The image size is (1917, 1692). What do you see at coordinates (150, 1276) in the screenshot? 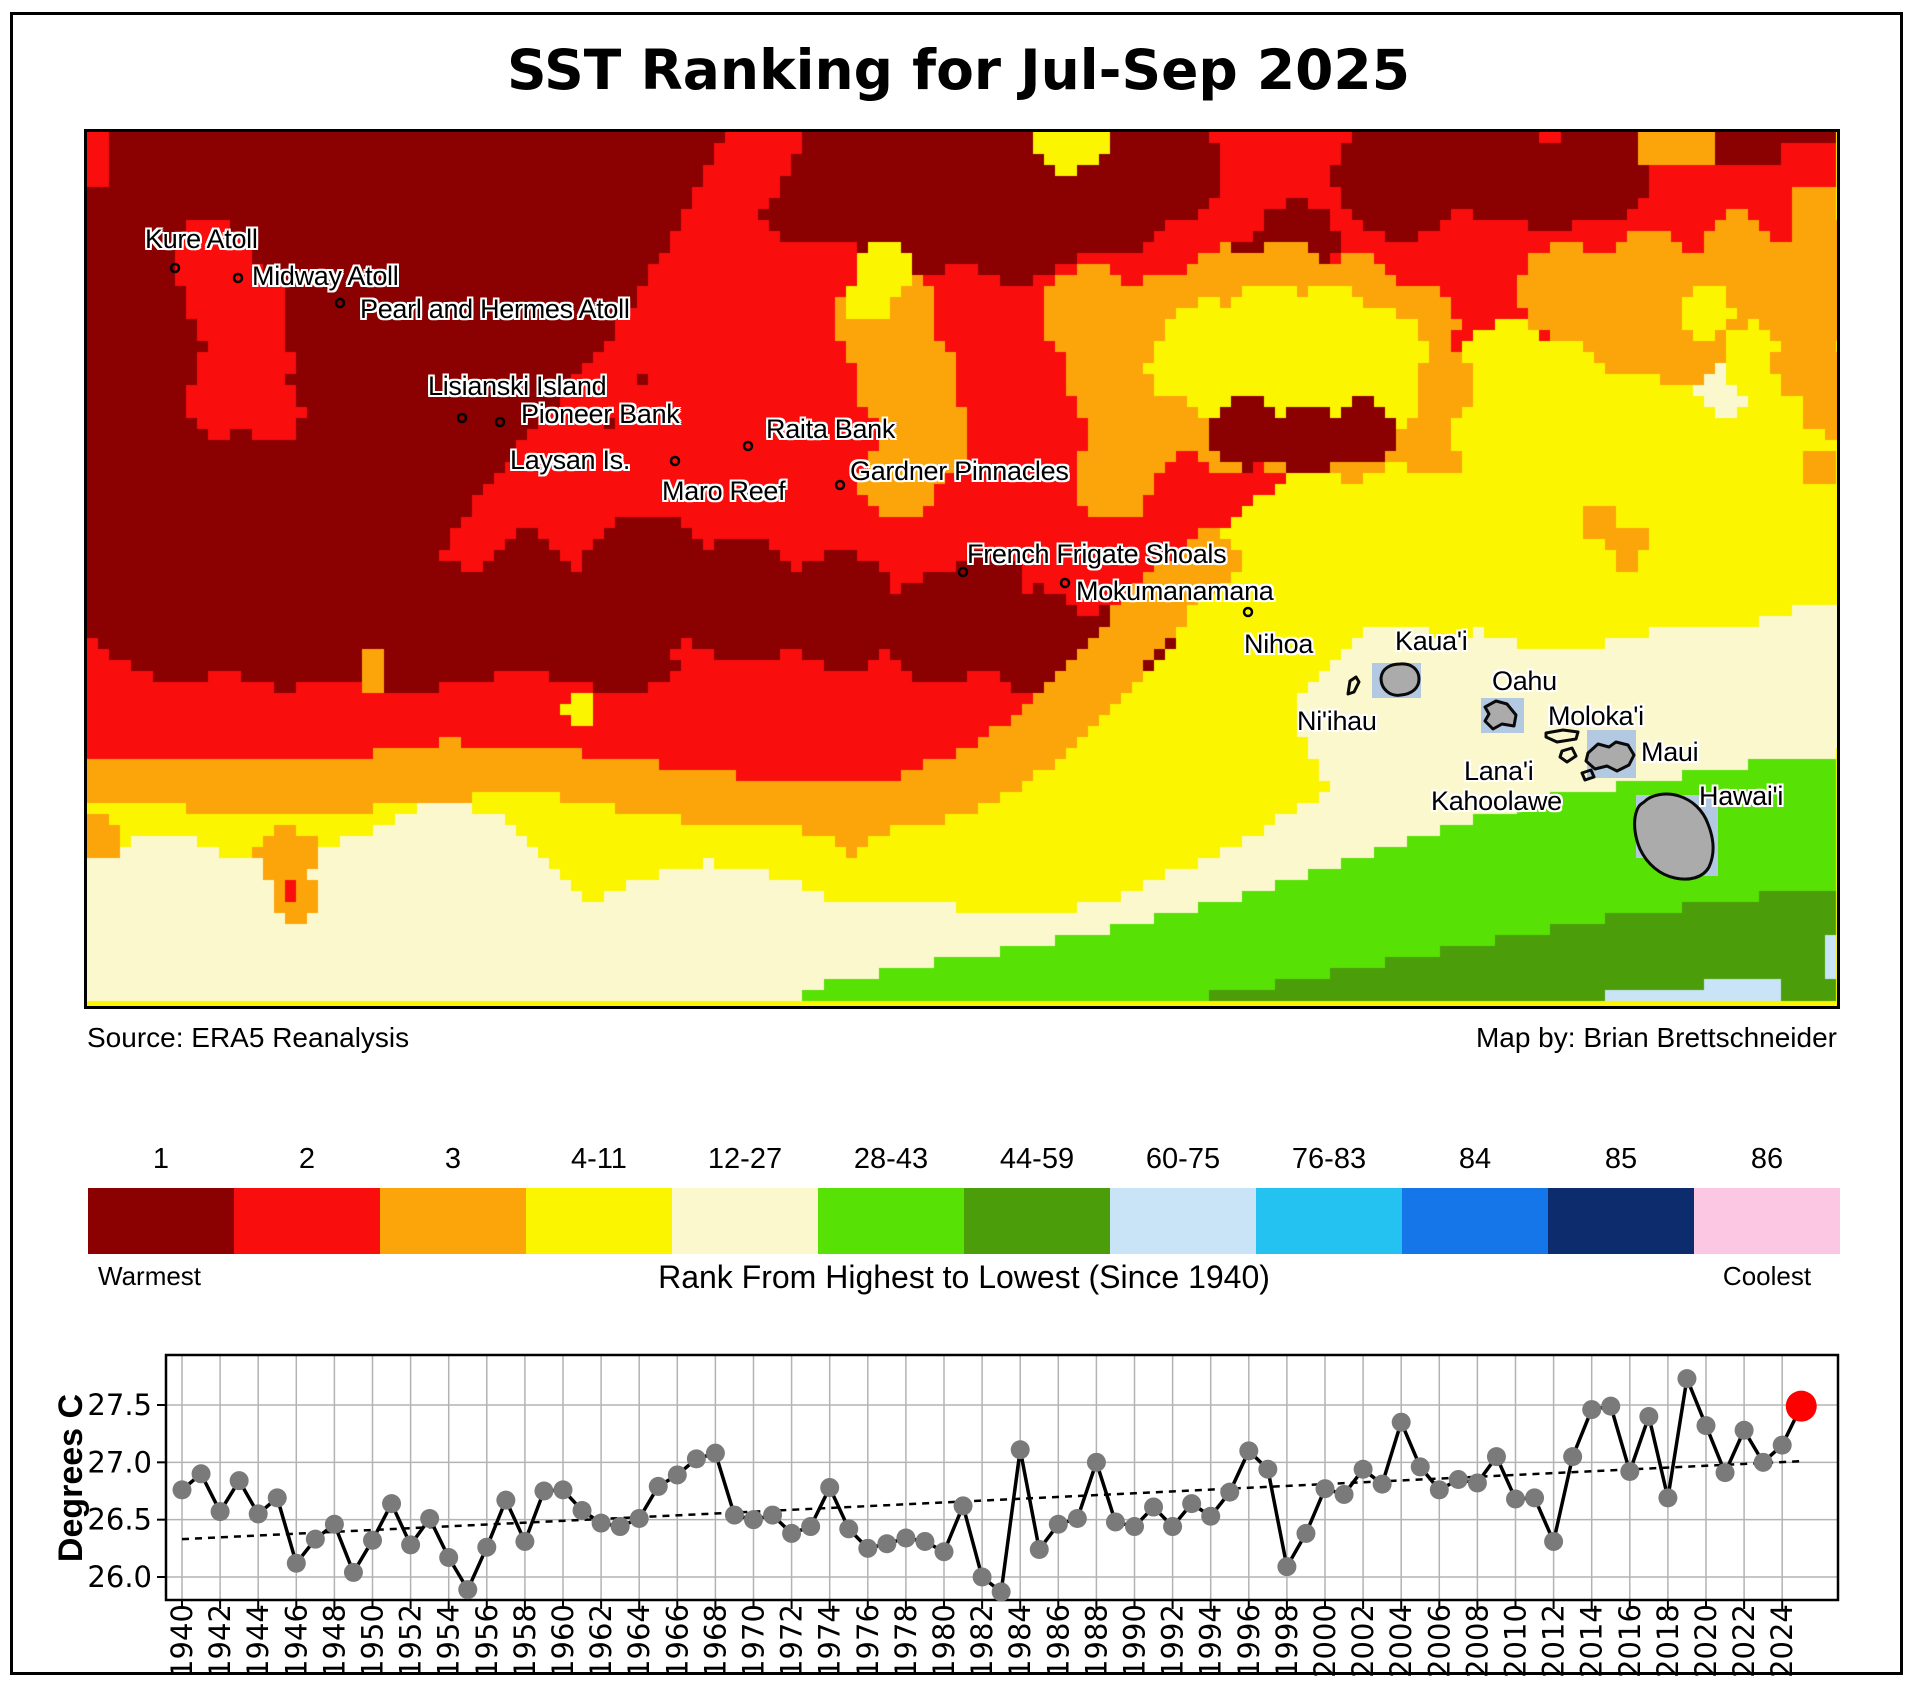
I see `legend-warmest-label: Warmest` at bounding box center [150, 1276].